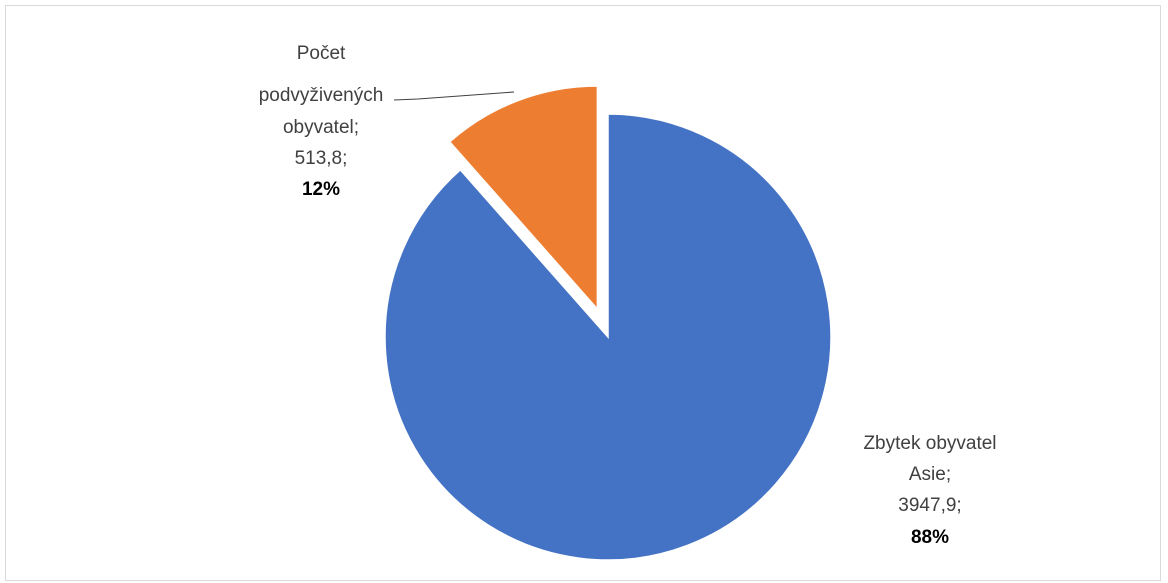 The width and height of the screenshot is (1168, 583). What do you see at coordinates (321, 158) in the screenshot?
I see `slice-value-label: 513,8;` at bounding box center [321, 158].